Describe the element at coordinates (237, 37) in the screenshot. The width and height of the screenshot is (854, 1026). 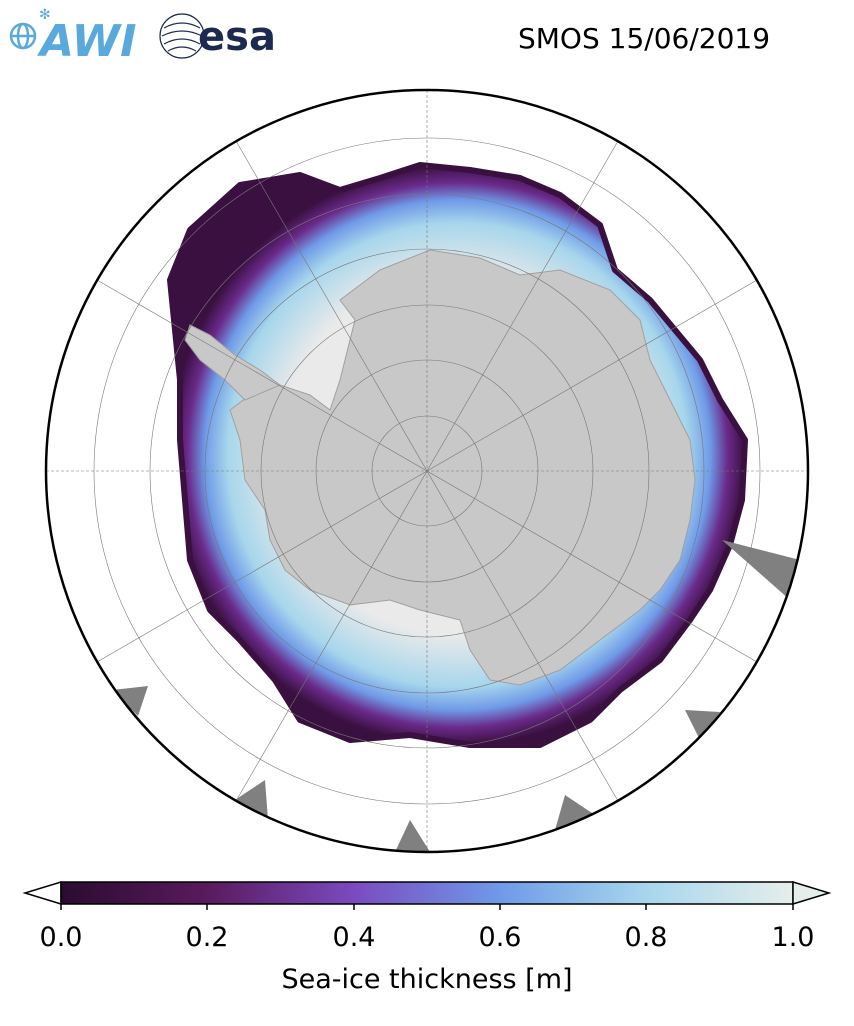
I see `svg-text: esa` at that location.